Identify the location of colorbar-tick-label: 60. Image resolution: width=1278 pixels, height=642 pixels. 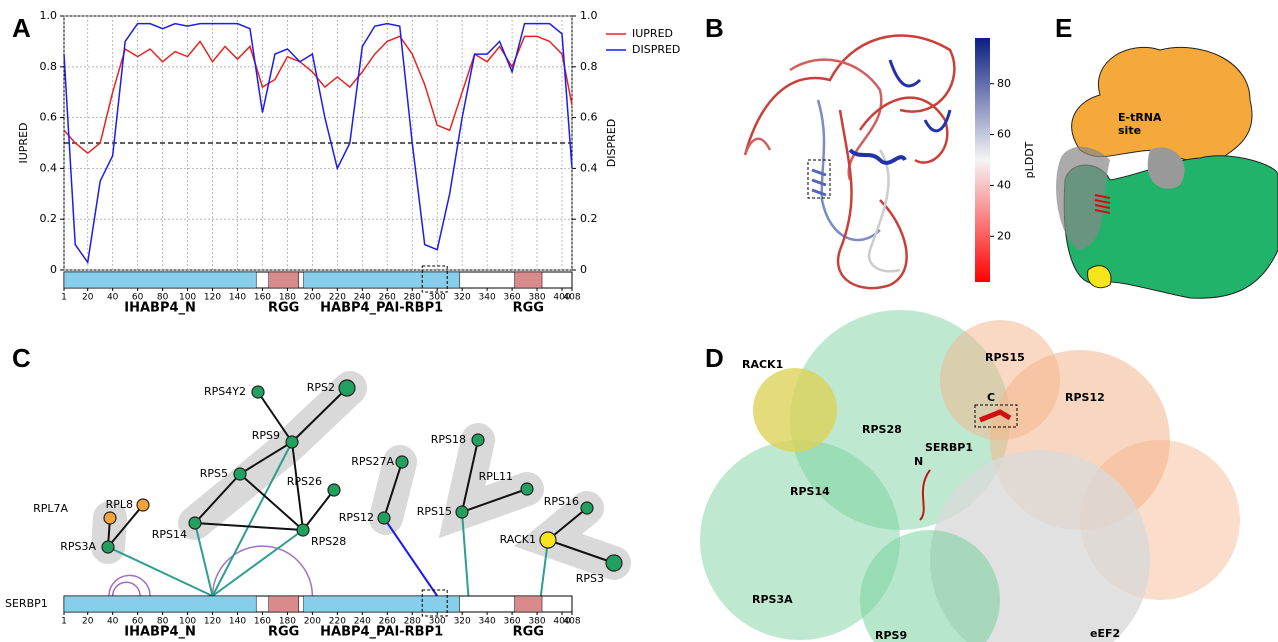
(1004, 134).